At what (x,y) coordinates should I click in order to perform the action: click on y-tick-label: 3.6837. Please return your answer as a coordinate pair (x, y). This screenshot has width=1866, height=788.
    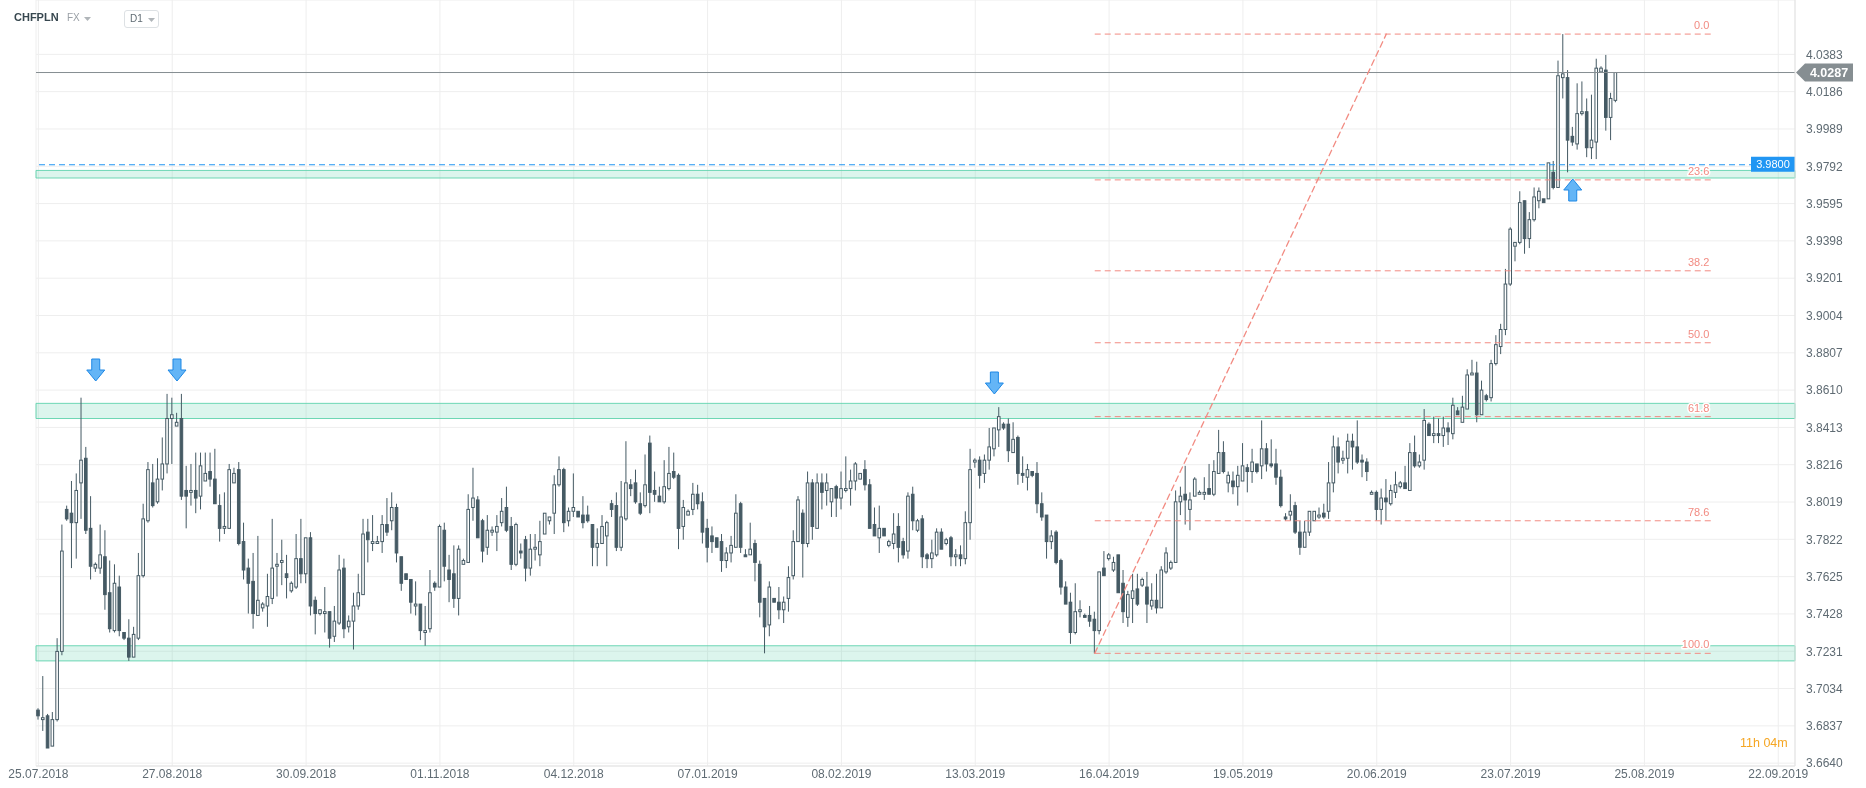
    Looking at the image, I should click on (1825, 726).